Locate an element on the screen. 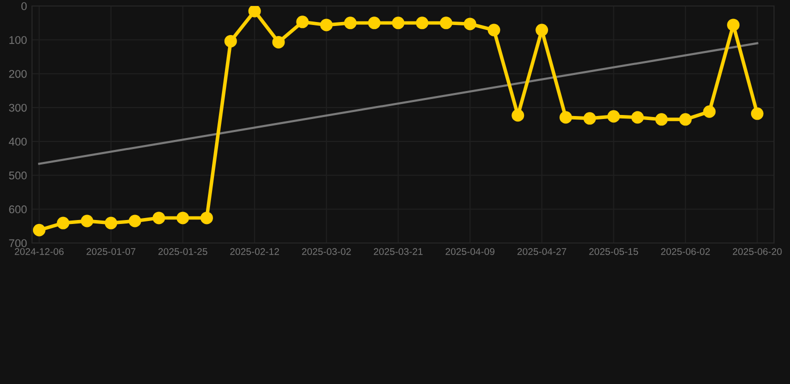 This screenshot has width=790, height=384. x-tick-label: 2025-06-02 is located at coordinates (685, 251).